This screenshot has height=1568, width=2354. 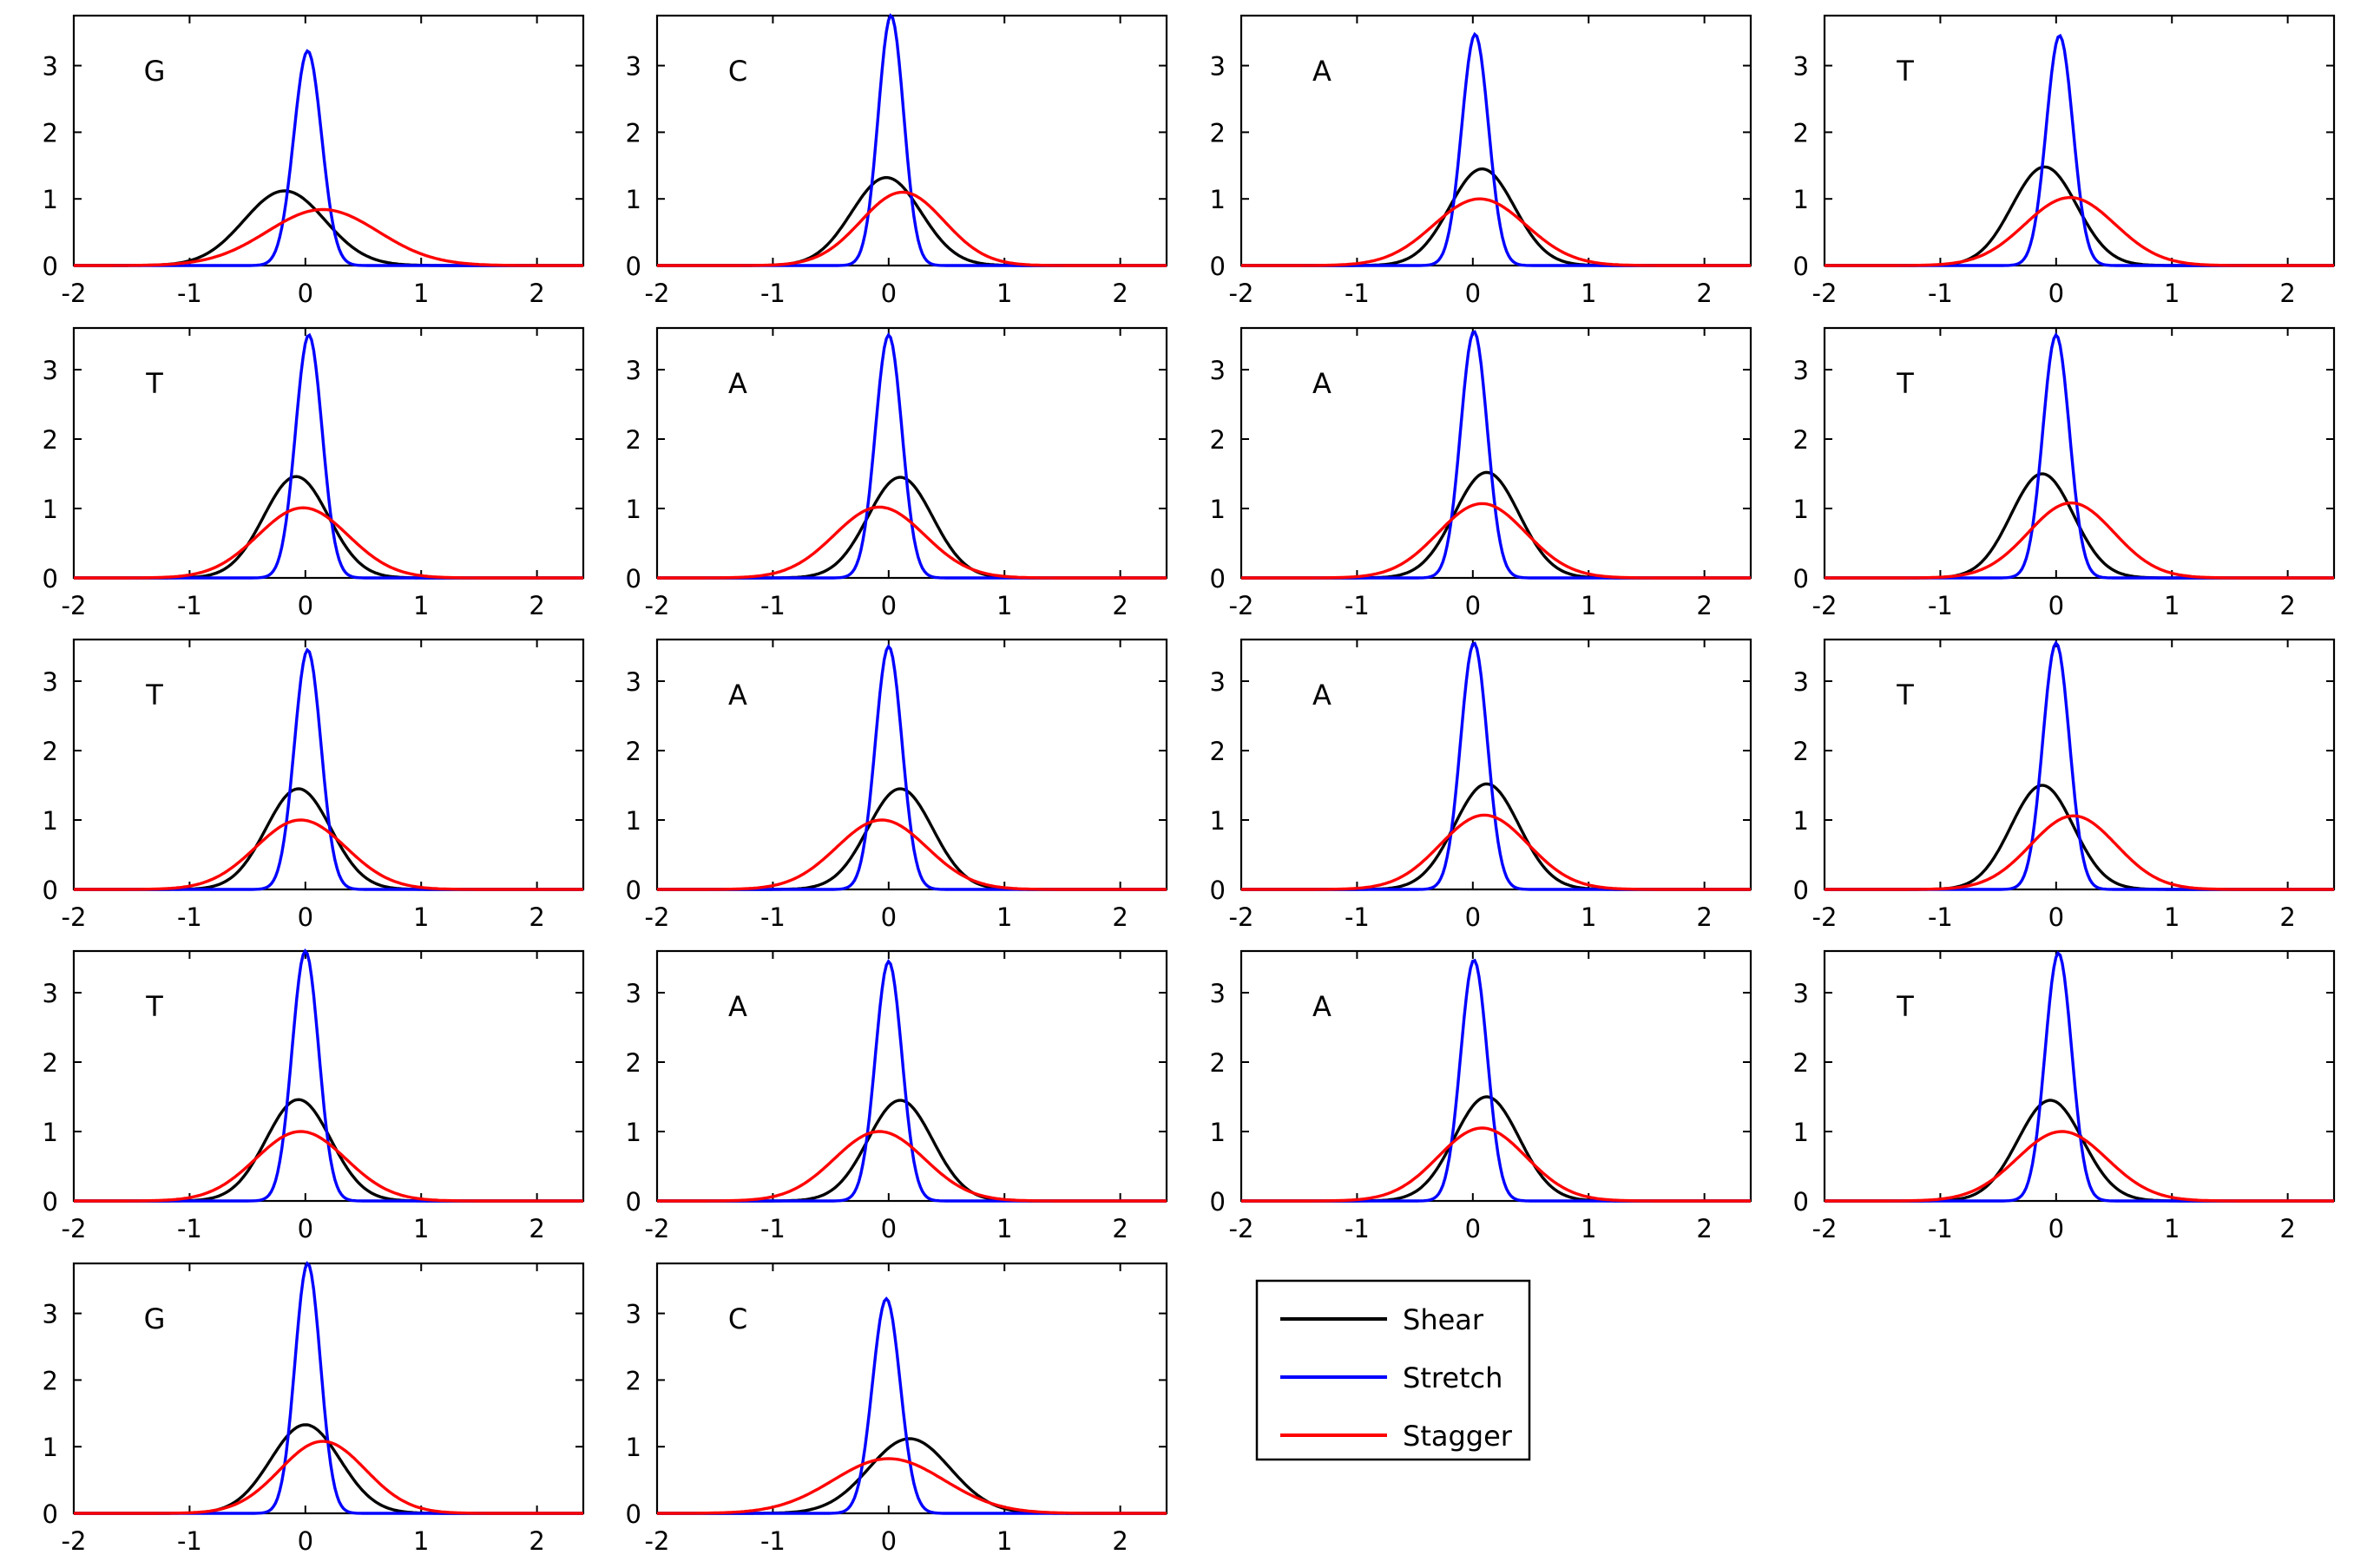 I want to click on panel-18: -2 -1 0 1 2 0 1 2 3 C, so click(x=897, y=1409).